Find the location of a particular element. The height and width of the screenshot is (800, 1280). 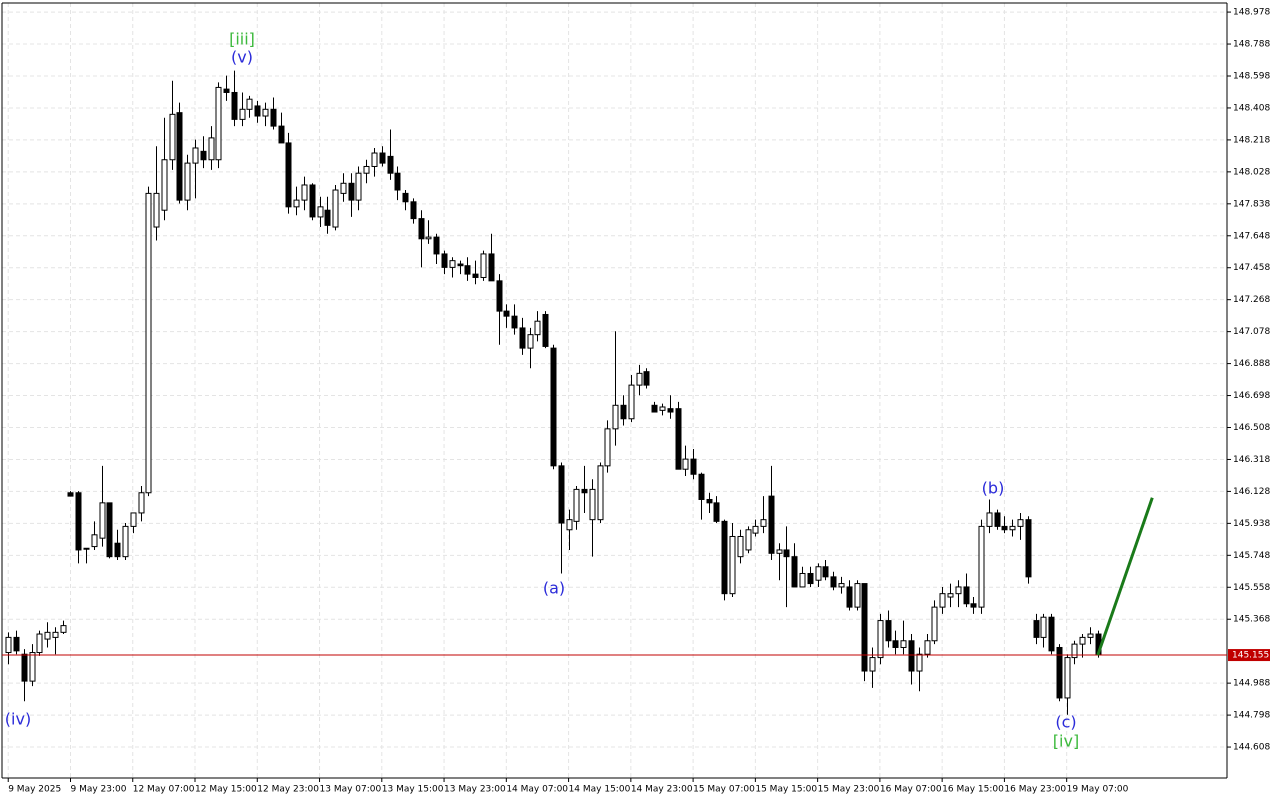

x-tick-label: 13 May 07:00 is located at coordinates (351, 790).